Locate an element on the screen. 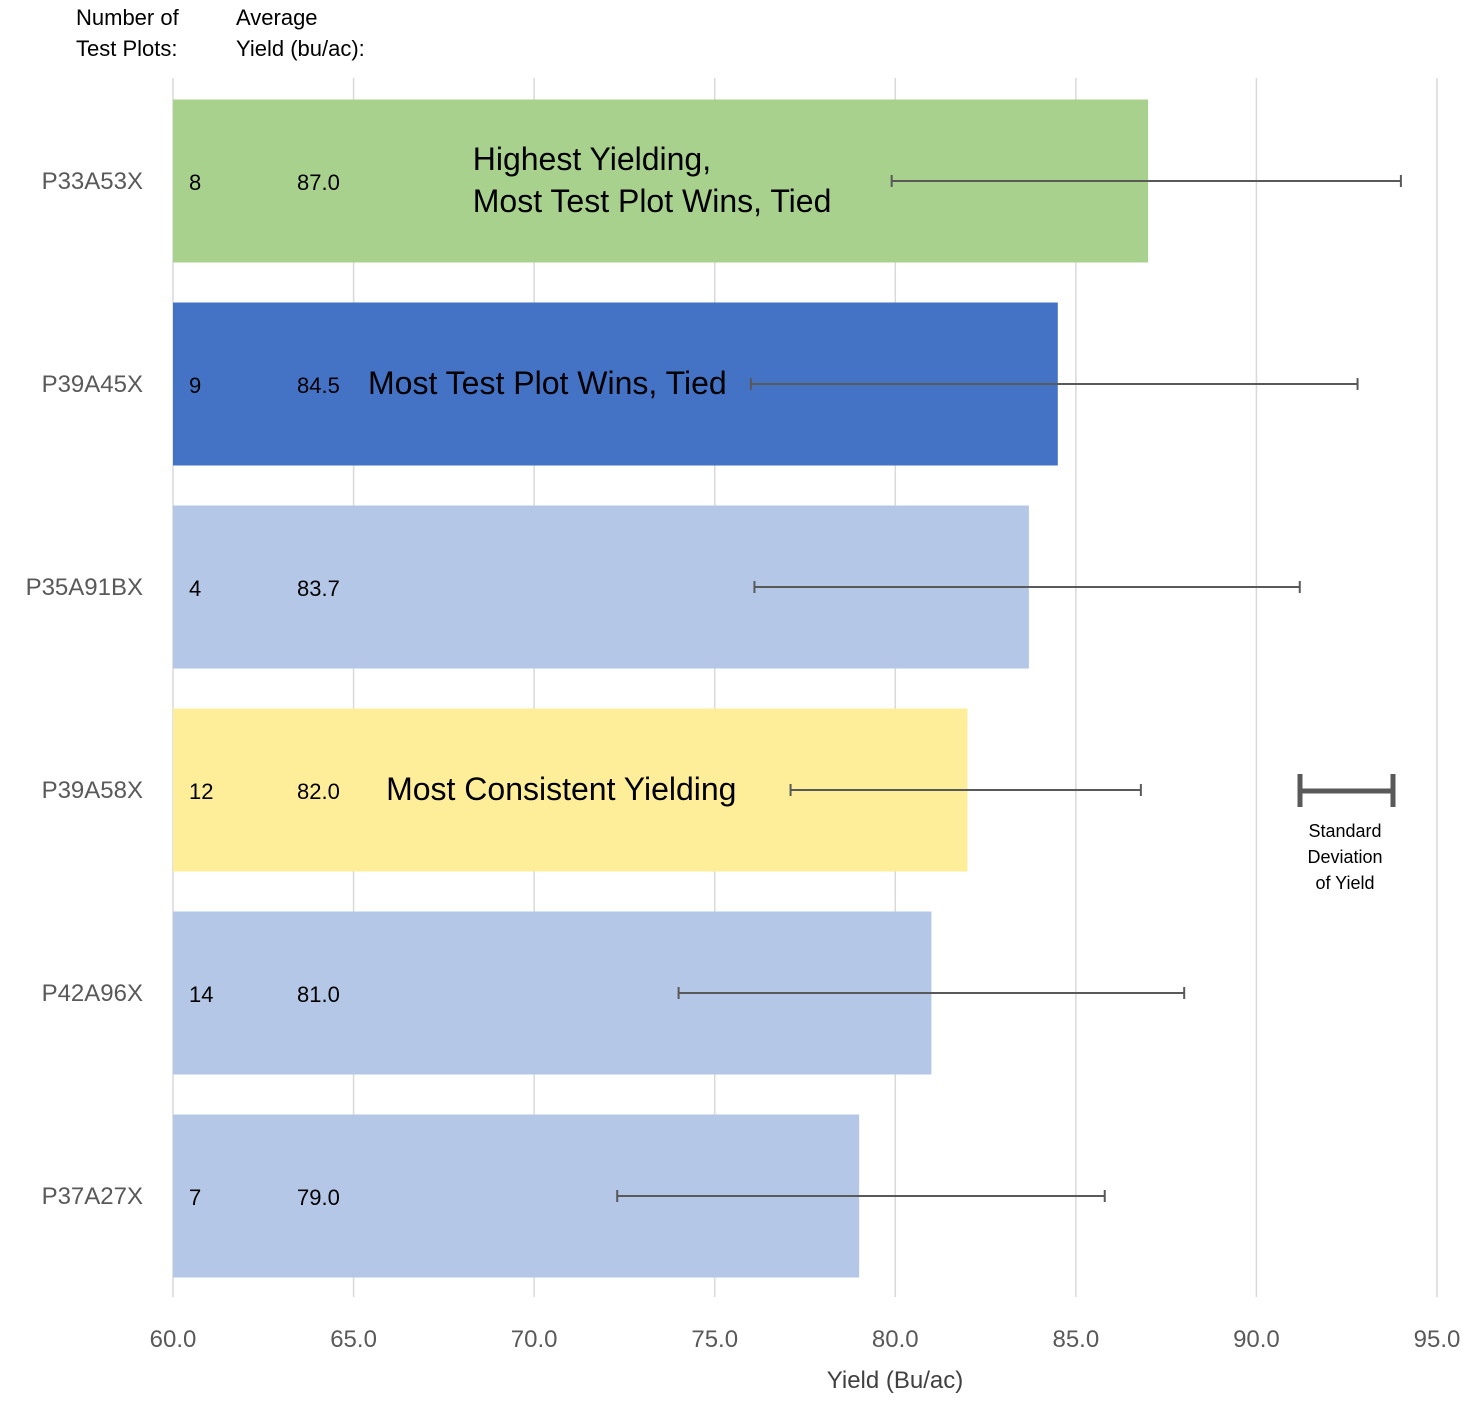 The image size is (1468, 1404). average-yield-column-header: Average Yield (bu/ac): is located at coordinates (300, 33).